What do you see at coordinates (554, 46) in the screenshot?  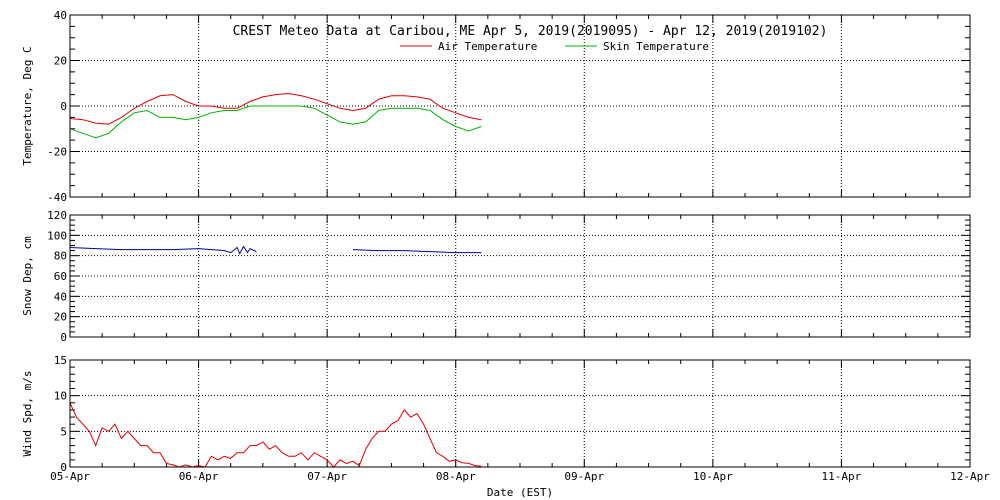 I see `legend: Air Temperature Skin Temperature` at bounding box center [554, 46].